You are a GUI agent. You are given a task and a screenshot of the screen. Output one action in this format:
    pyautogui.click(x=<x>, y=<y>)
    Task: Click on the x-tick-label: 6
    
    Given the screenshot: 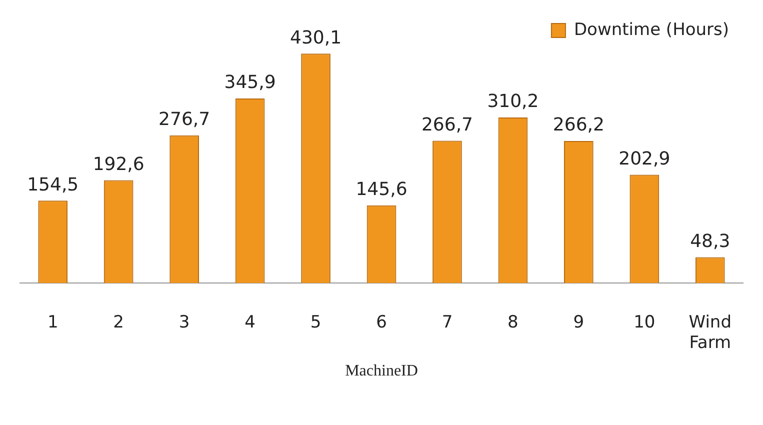 What is the action you would take?
    pyautogui.click(x=381, y=322)
    